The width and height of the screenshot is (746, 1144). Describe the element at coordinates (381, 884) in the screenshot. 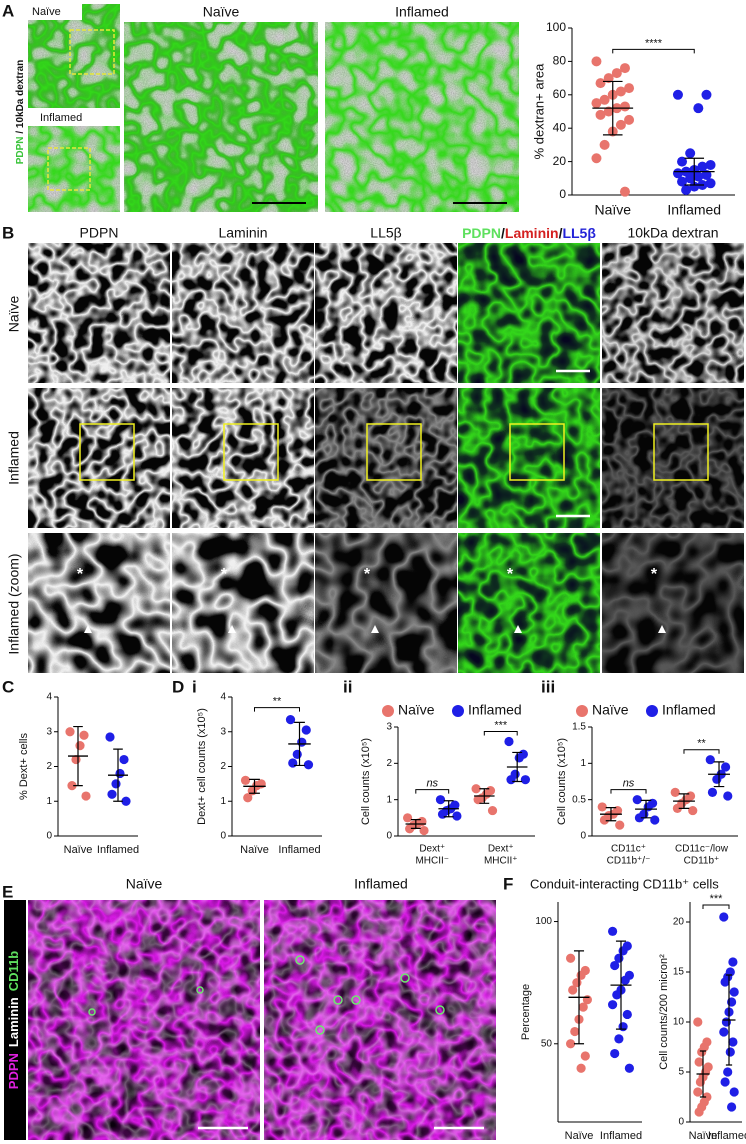

I see `image-title: Inflamed` at that location.